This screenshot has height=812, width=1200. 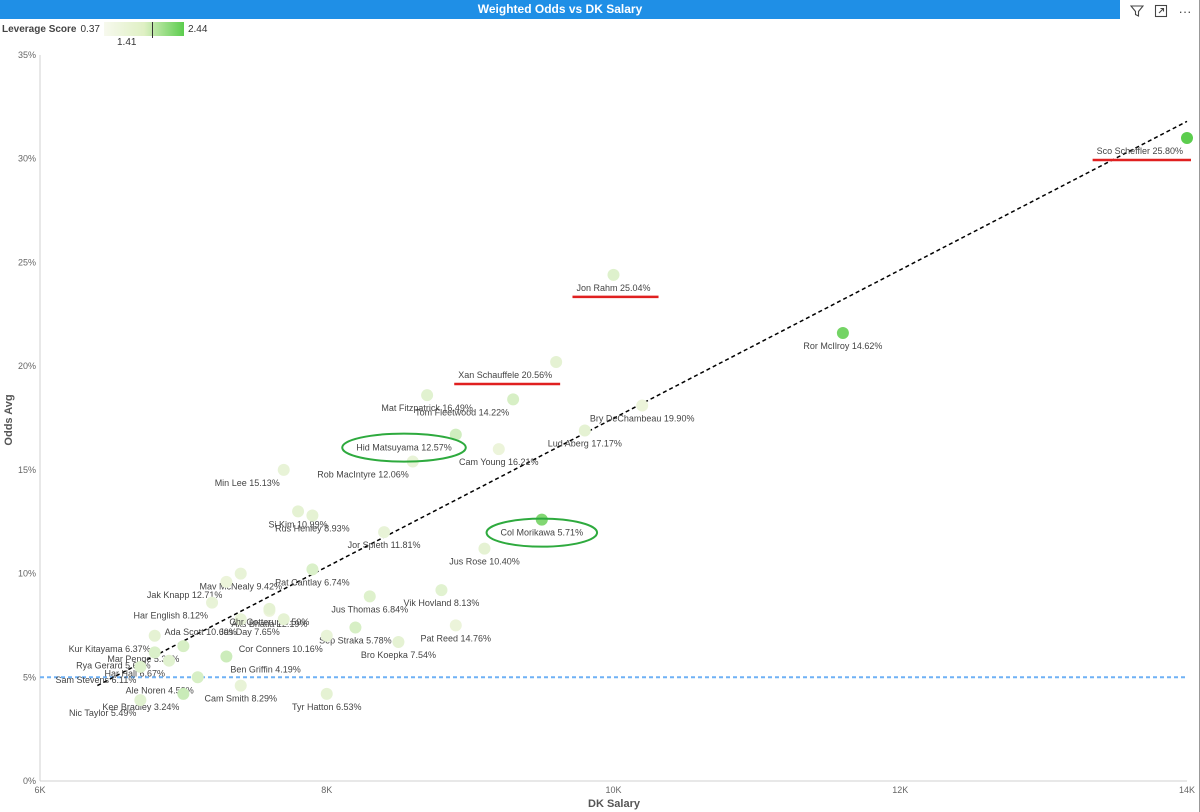 What do you see at coordinates (312, 582) in the screenshot?
I see `data-label: Pat Cantlay 6.74%` at bounding box center [312, 582].